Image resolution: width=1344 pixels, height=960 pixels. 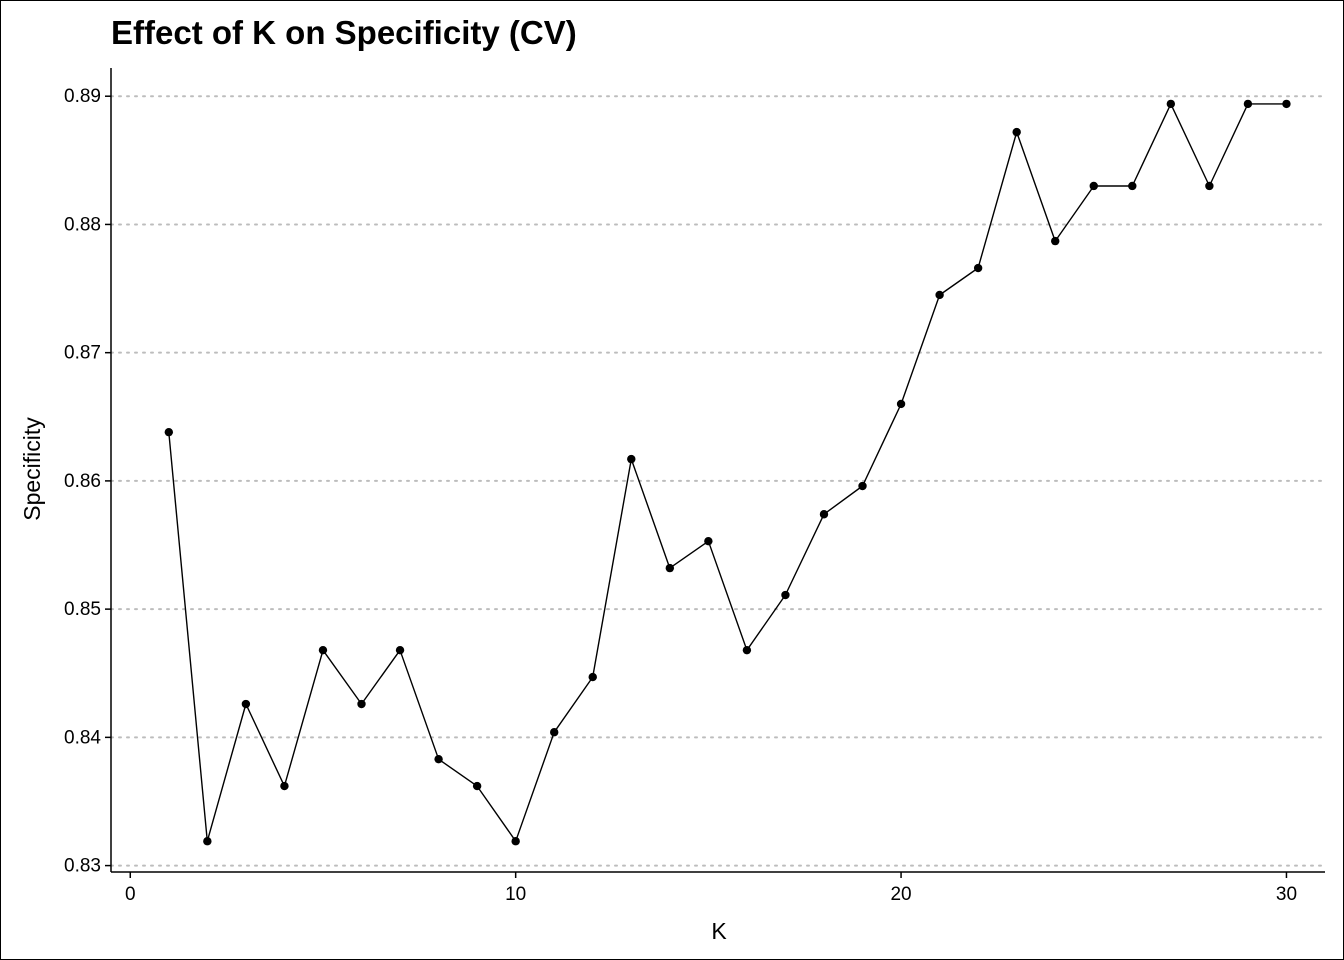 I want to click on y-tick-label: 0.89, so click(x=82, y=96).